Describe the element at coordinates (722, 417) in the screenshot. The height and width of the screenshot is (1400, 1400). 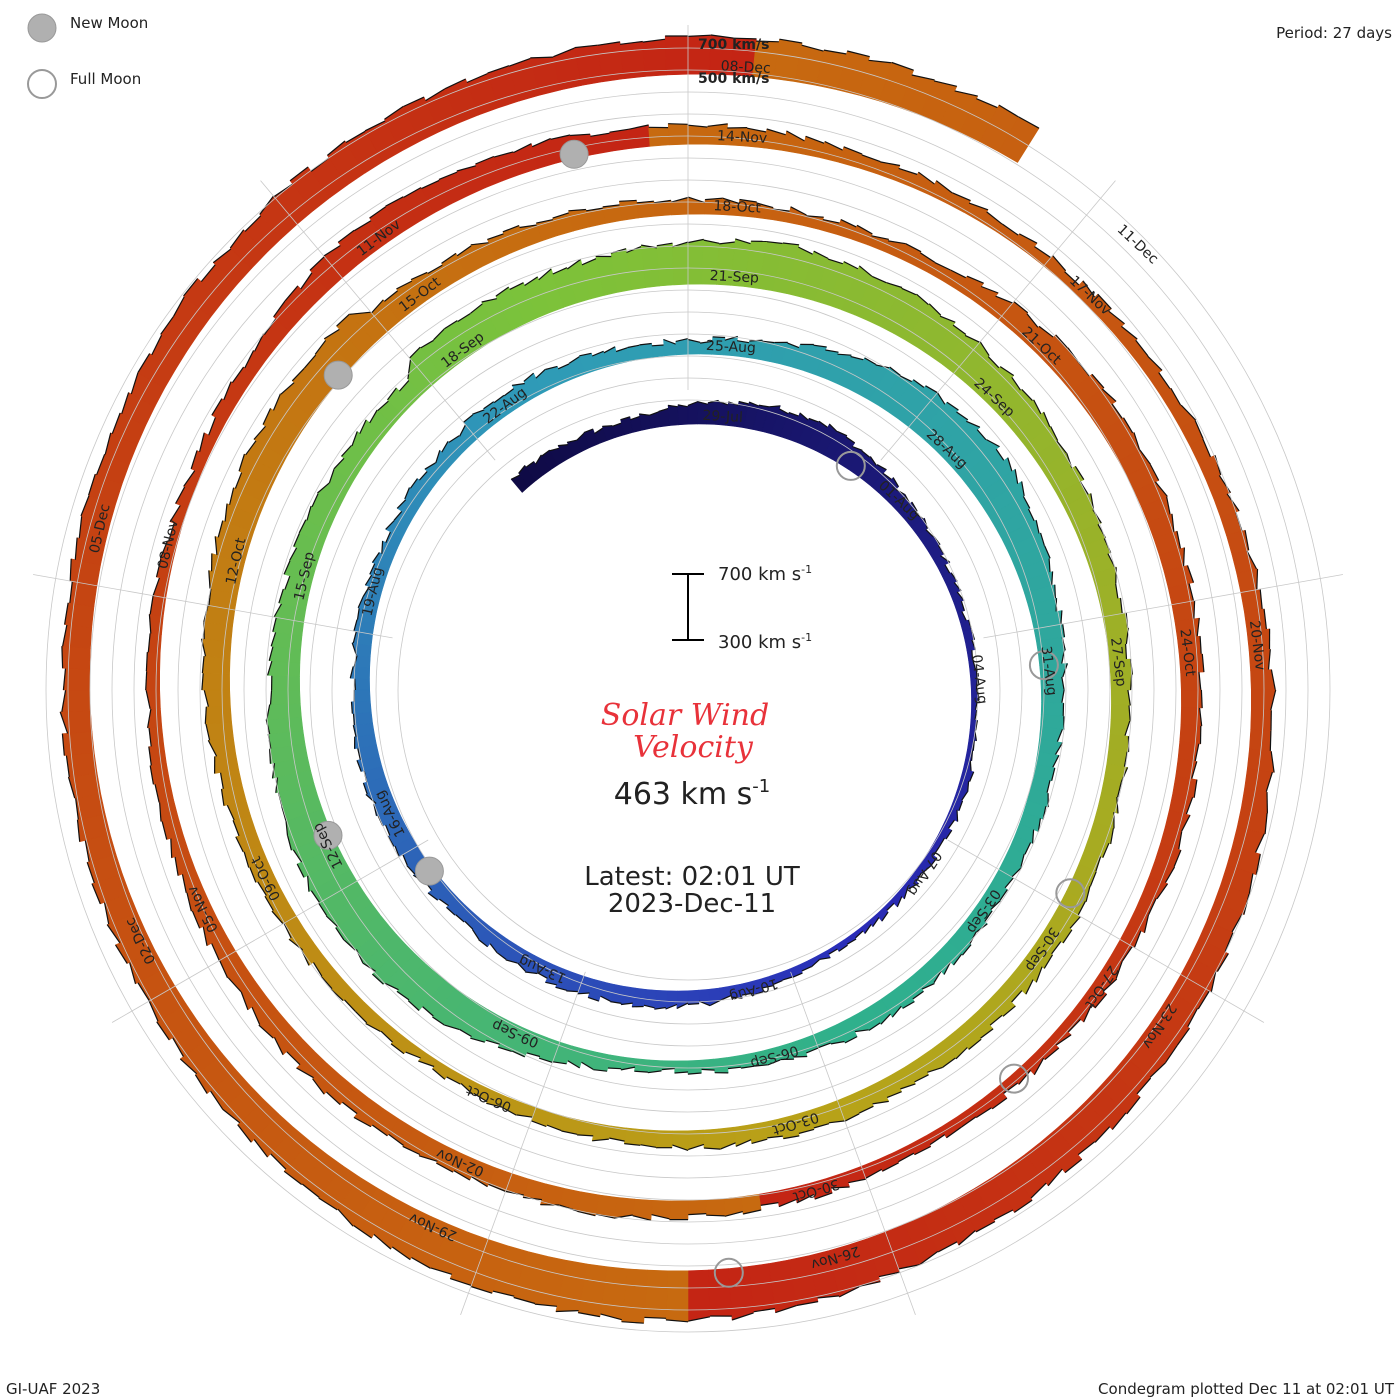
I see `date-label: 29-Jul` at that location.